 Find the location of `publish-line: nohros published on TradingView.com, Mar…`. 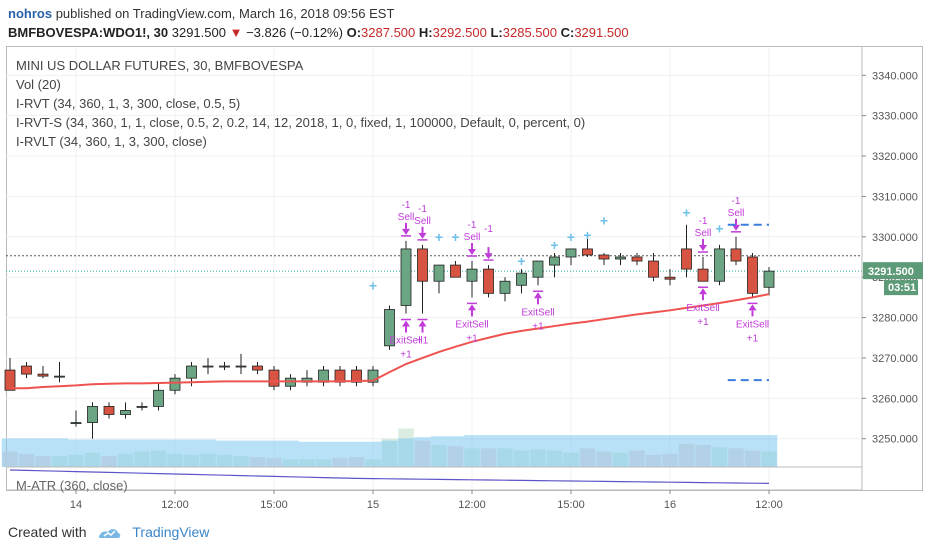

publish-line: nohros published on TradingView.com, Mar… is located at coordinates (201, 13).